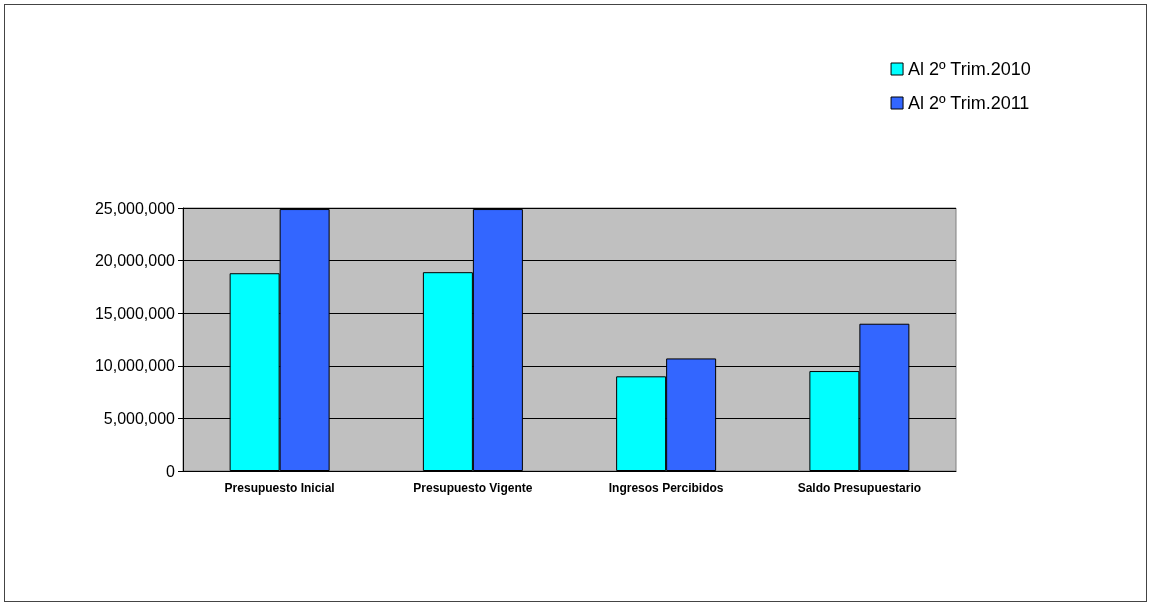  I want to click on x-tick-label: Presupuesto Vigente, so click(473, 488).